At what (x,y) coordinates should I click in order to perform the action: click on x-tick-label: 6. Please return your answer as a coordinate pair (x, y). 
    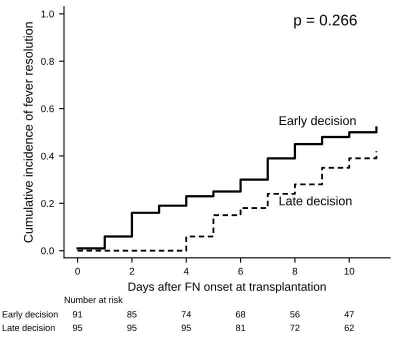
    Looking at the image, I should click on (240, 271).